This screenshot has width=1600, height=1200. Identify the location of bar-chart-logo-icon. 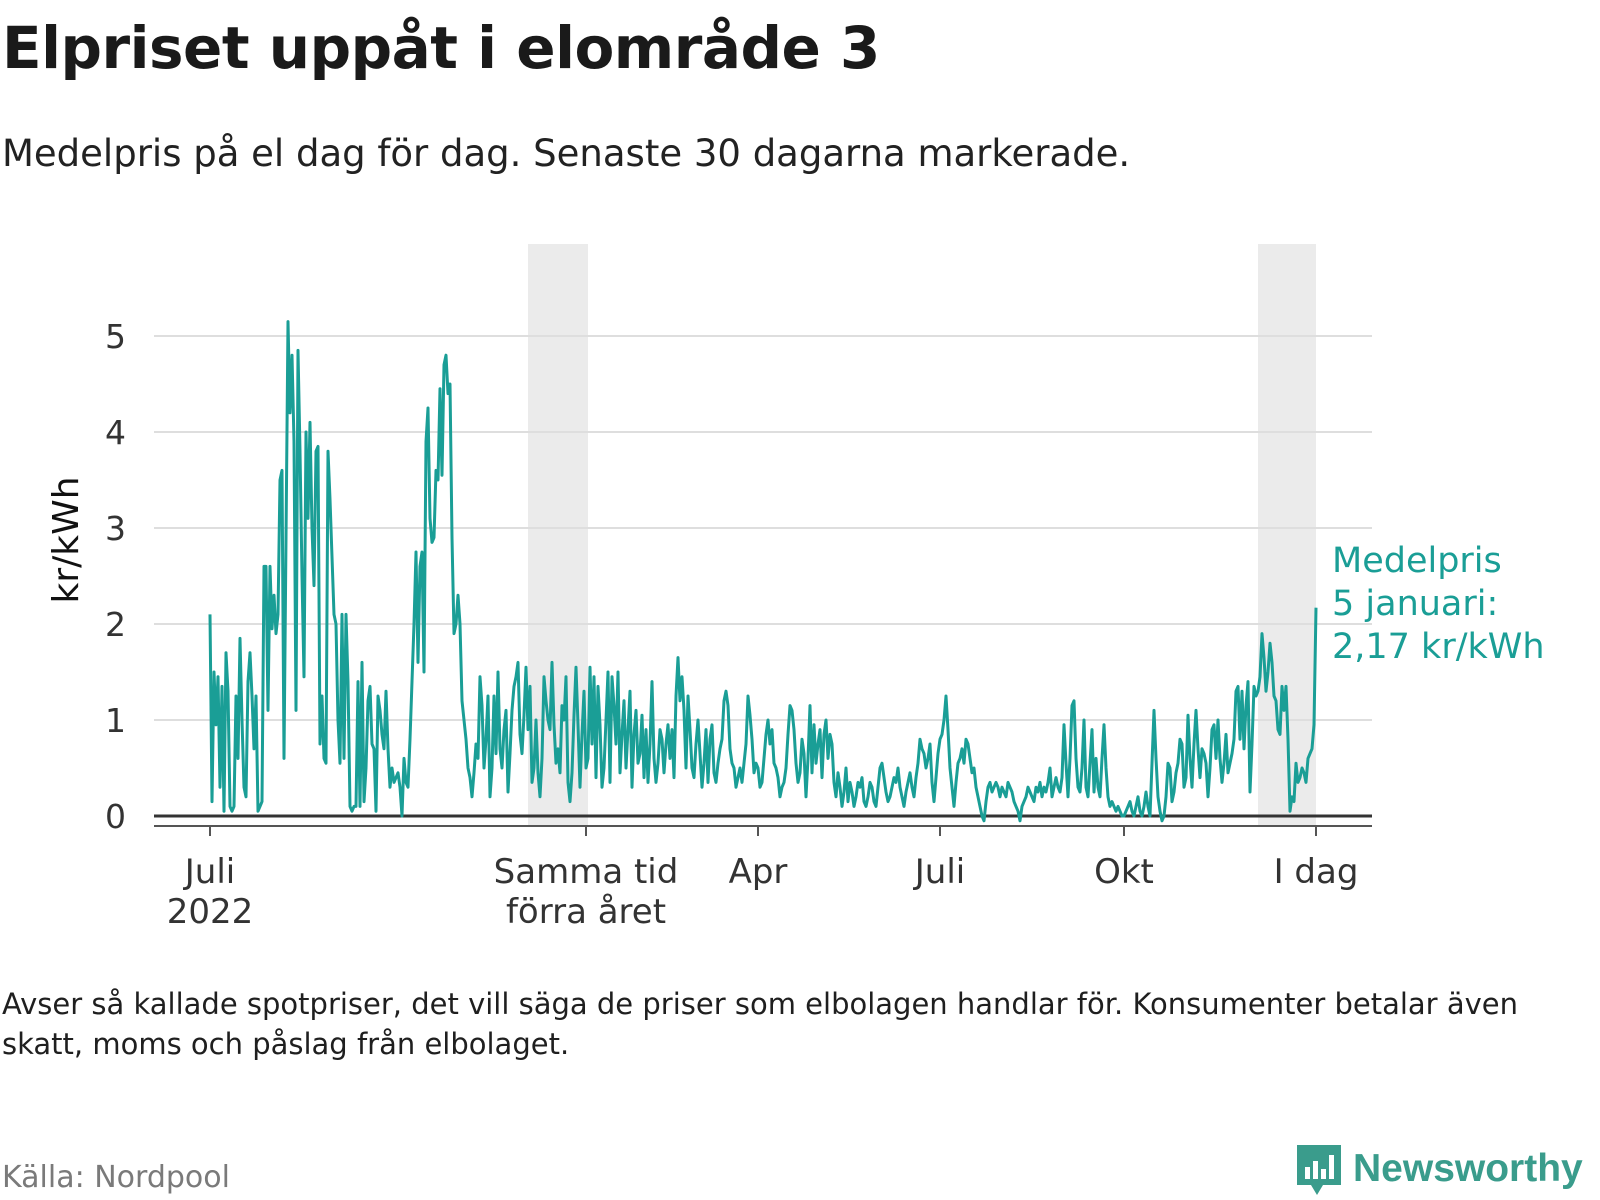
(1319, 1170).